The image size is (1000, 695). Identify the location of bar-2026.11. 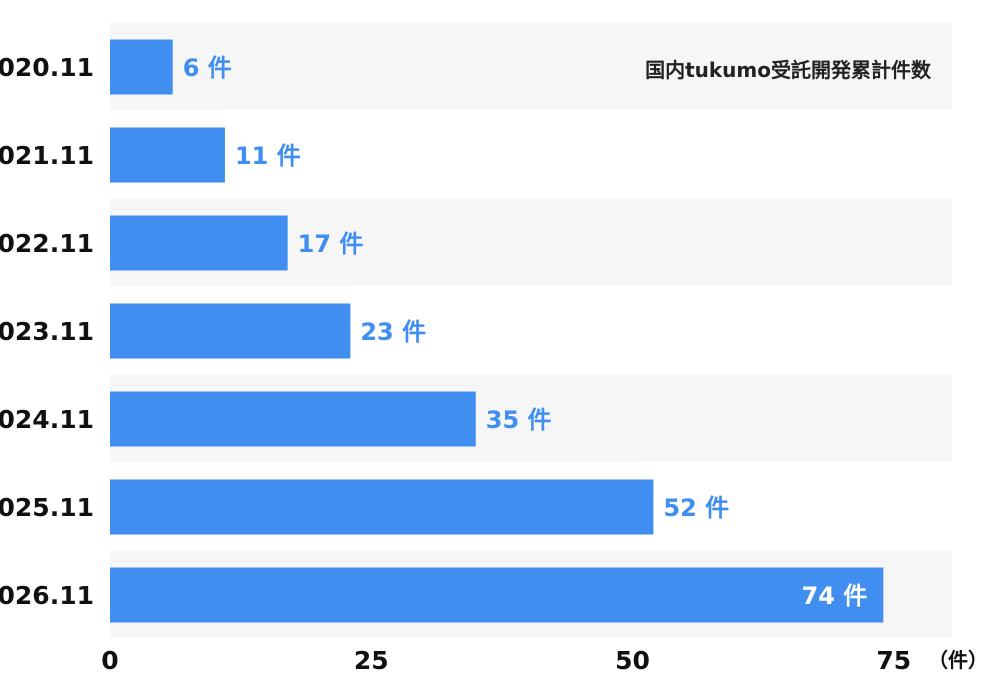
(497, 595).